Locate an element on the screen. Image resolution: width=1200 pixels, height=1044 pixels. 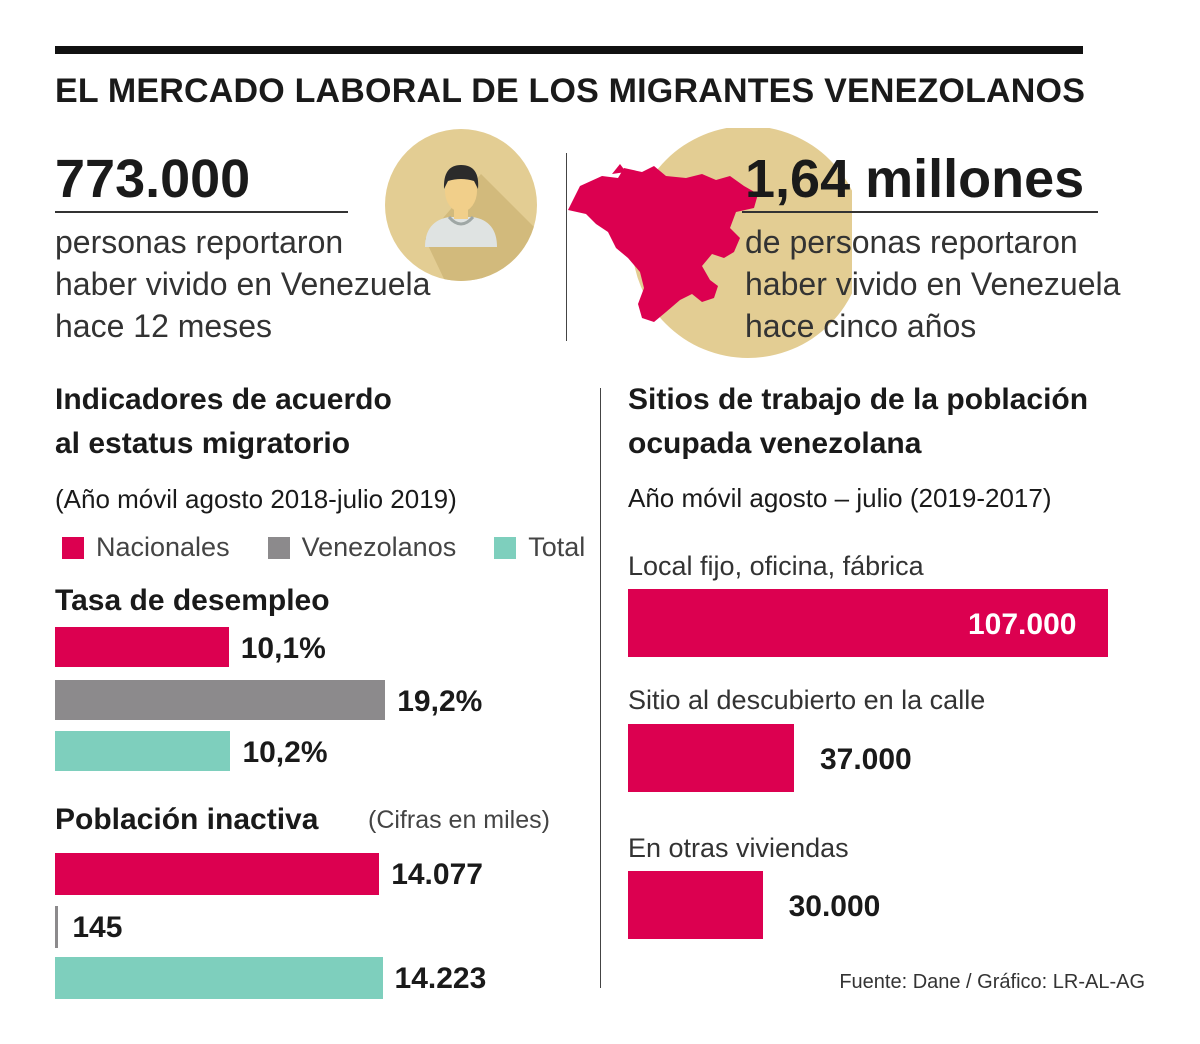
stat-right-line: hace cinco años is located at coordinates (861, 326).